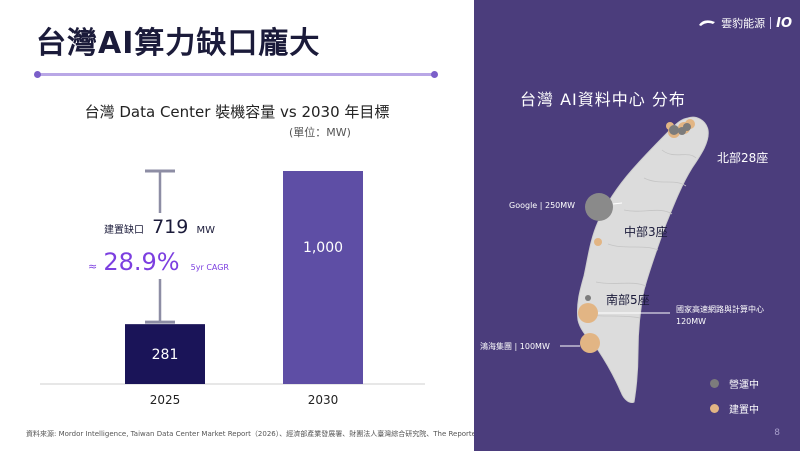 The image size is (800, 451). Describe the element at coordinates (603, 99) in the screenshot. I see `map-title: 台灣 AI資料中心 分布` at that location.